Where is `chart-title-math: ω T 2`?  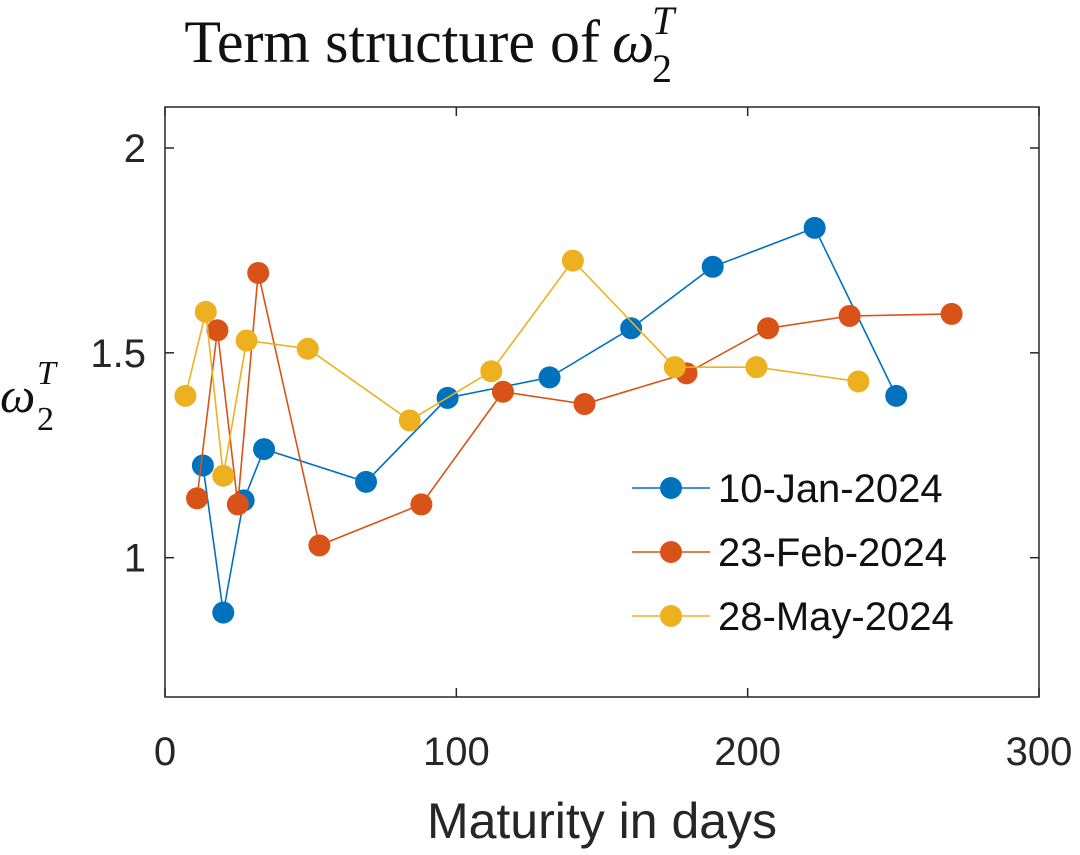 chart-title-math: ω T 2 is located at coordinates (644, 45).